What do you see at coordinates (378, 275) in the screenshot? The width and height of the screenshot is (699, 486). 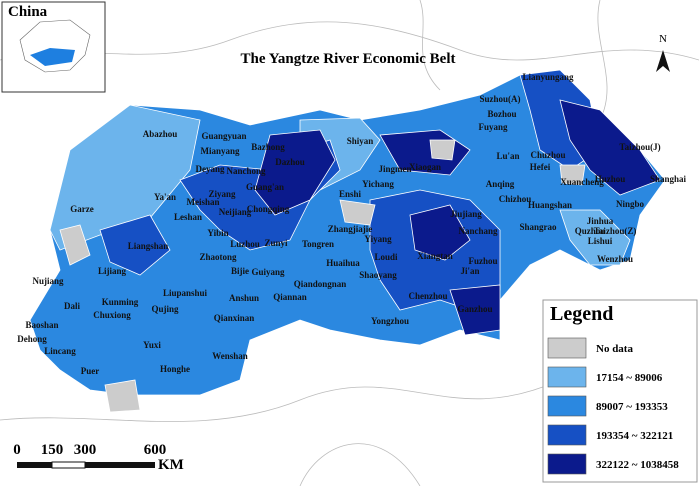 I see `city-label: Shaoyang` at bounding box center [378, 275].